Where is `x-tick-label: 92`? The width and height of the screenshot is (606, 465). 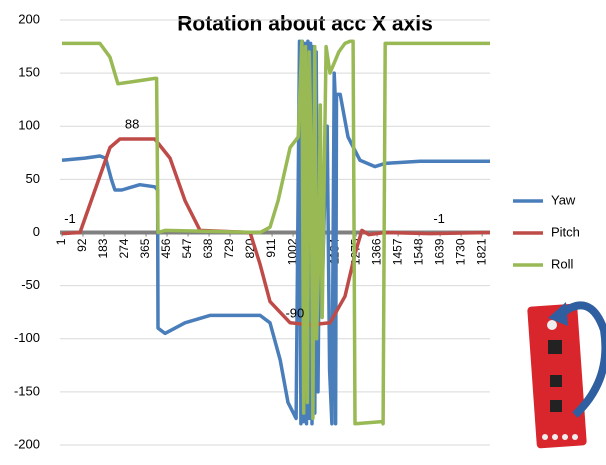 x-tick-label: 92 is located at coordinates (82, 245).